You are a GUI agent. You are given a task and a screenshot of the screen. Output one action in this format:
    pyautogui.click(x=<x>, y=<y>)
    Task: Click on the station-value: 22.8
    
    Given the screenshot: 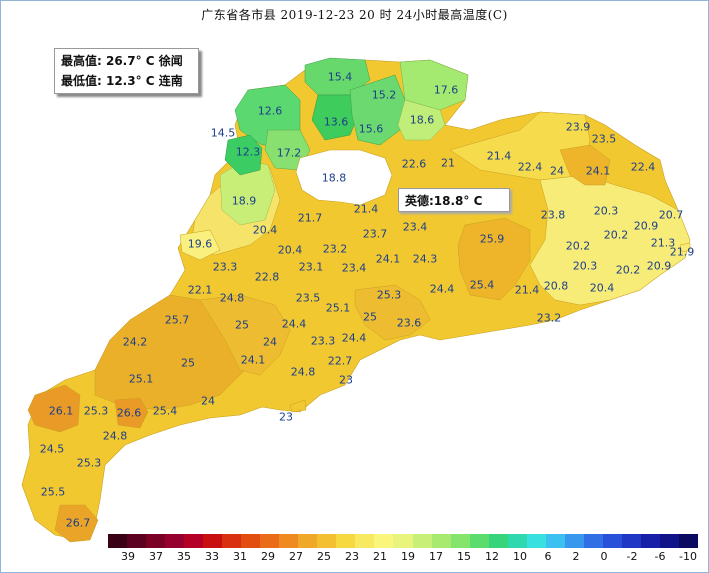 What is the action you would take?
    pyautogui.click(x=267, y=277)
    